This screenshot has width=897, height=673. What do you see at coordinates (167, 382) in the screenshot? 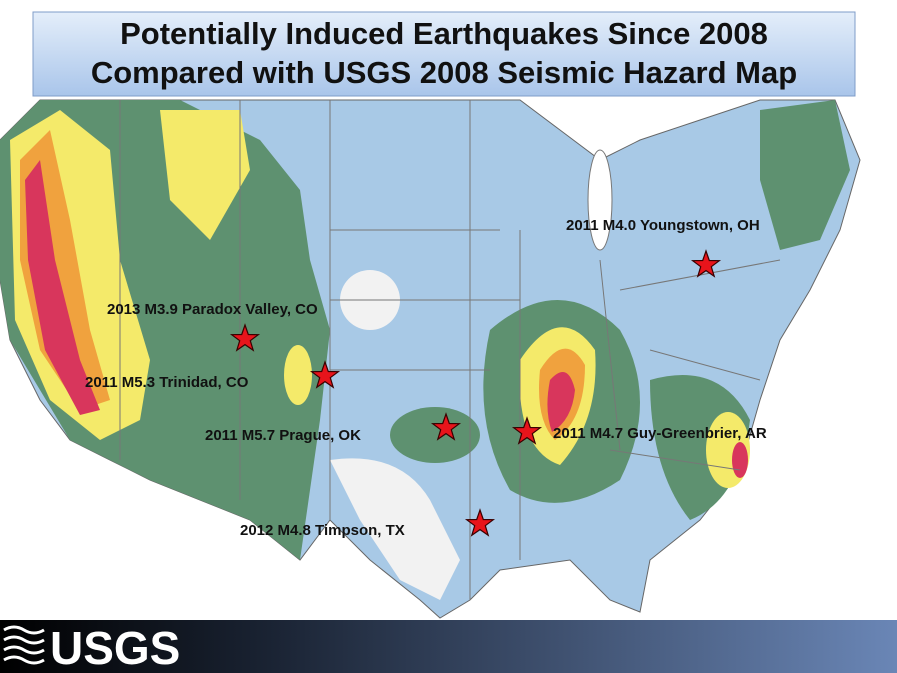
I see `event-label: 2011 M5.3 Trinidad, CO` at bounding box center [167, 382].